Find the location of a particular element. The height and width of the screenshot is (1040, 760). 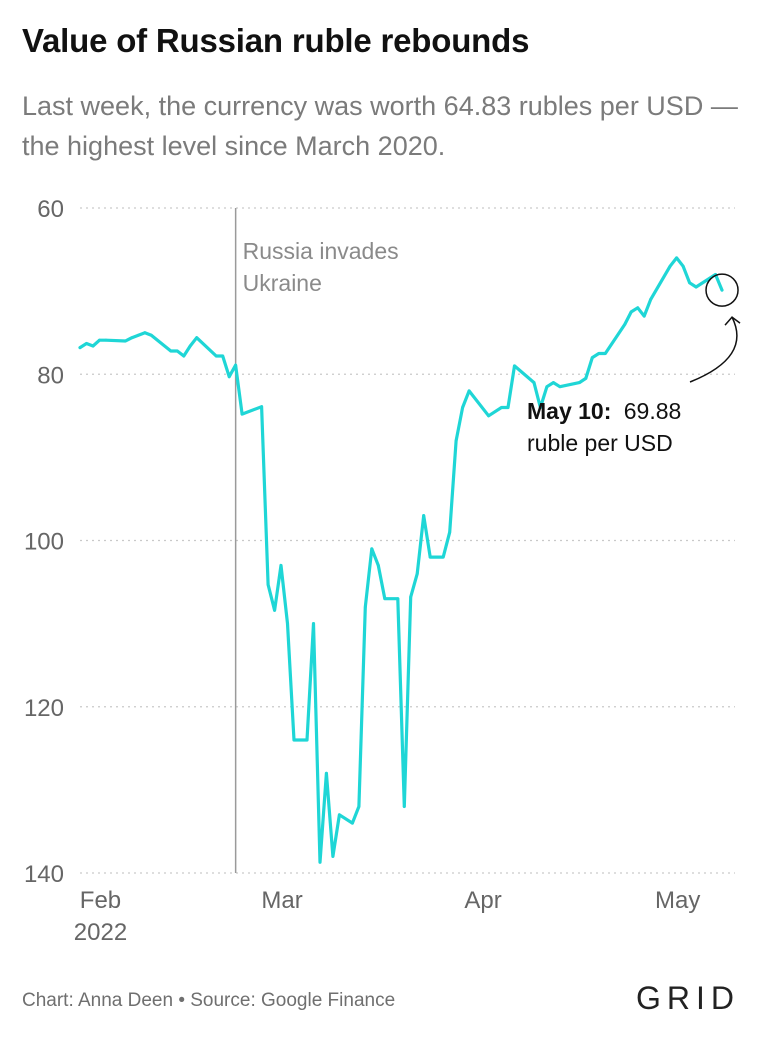

y-tick-label: 80 is located at coordinates (50, 375).